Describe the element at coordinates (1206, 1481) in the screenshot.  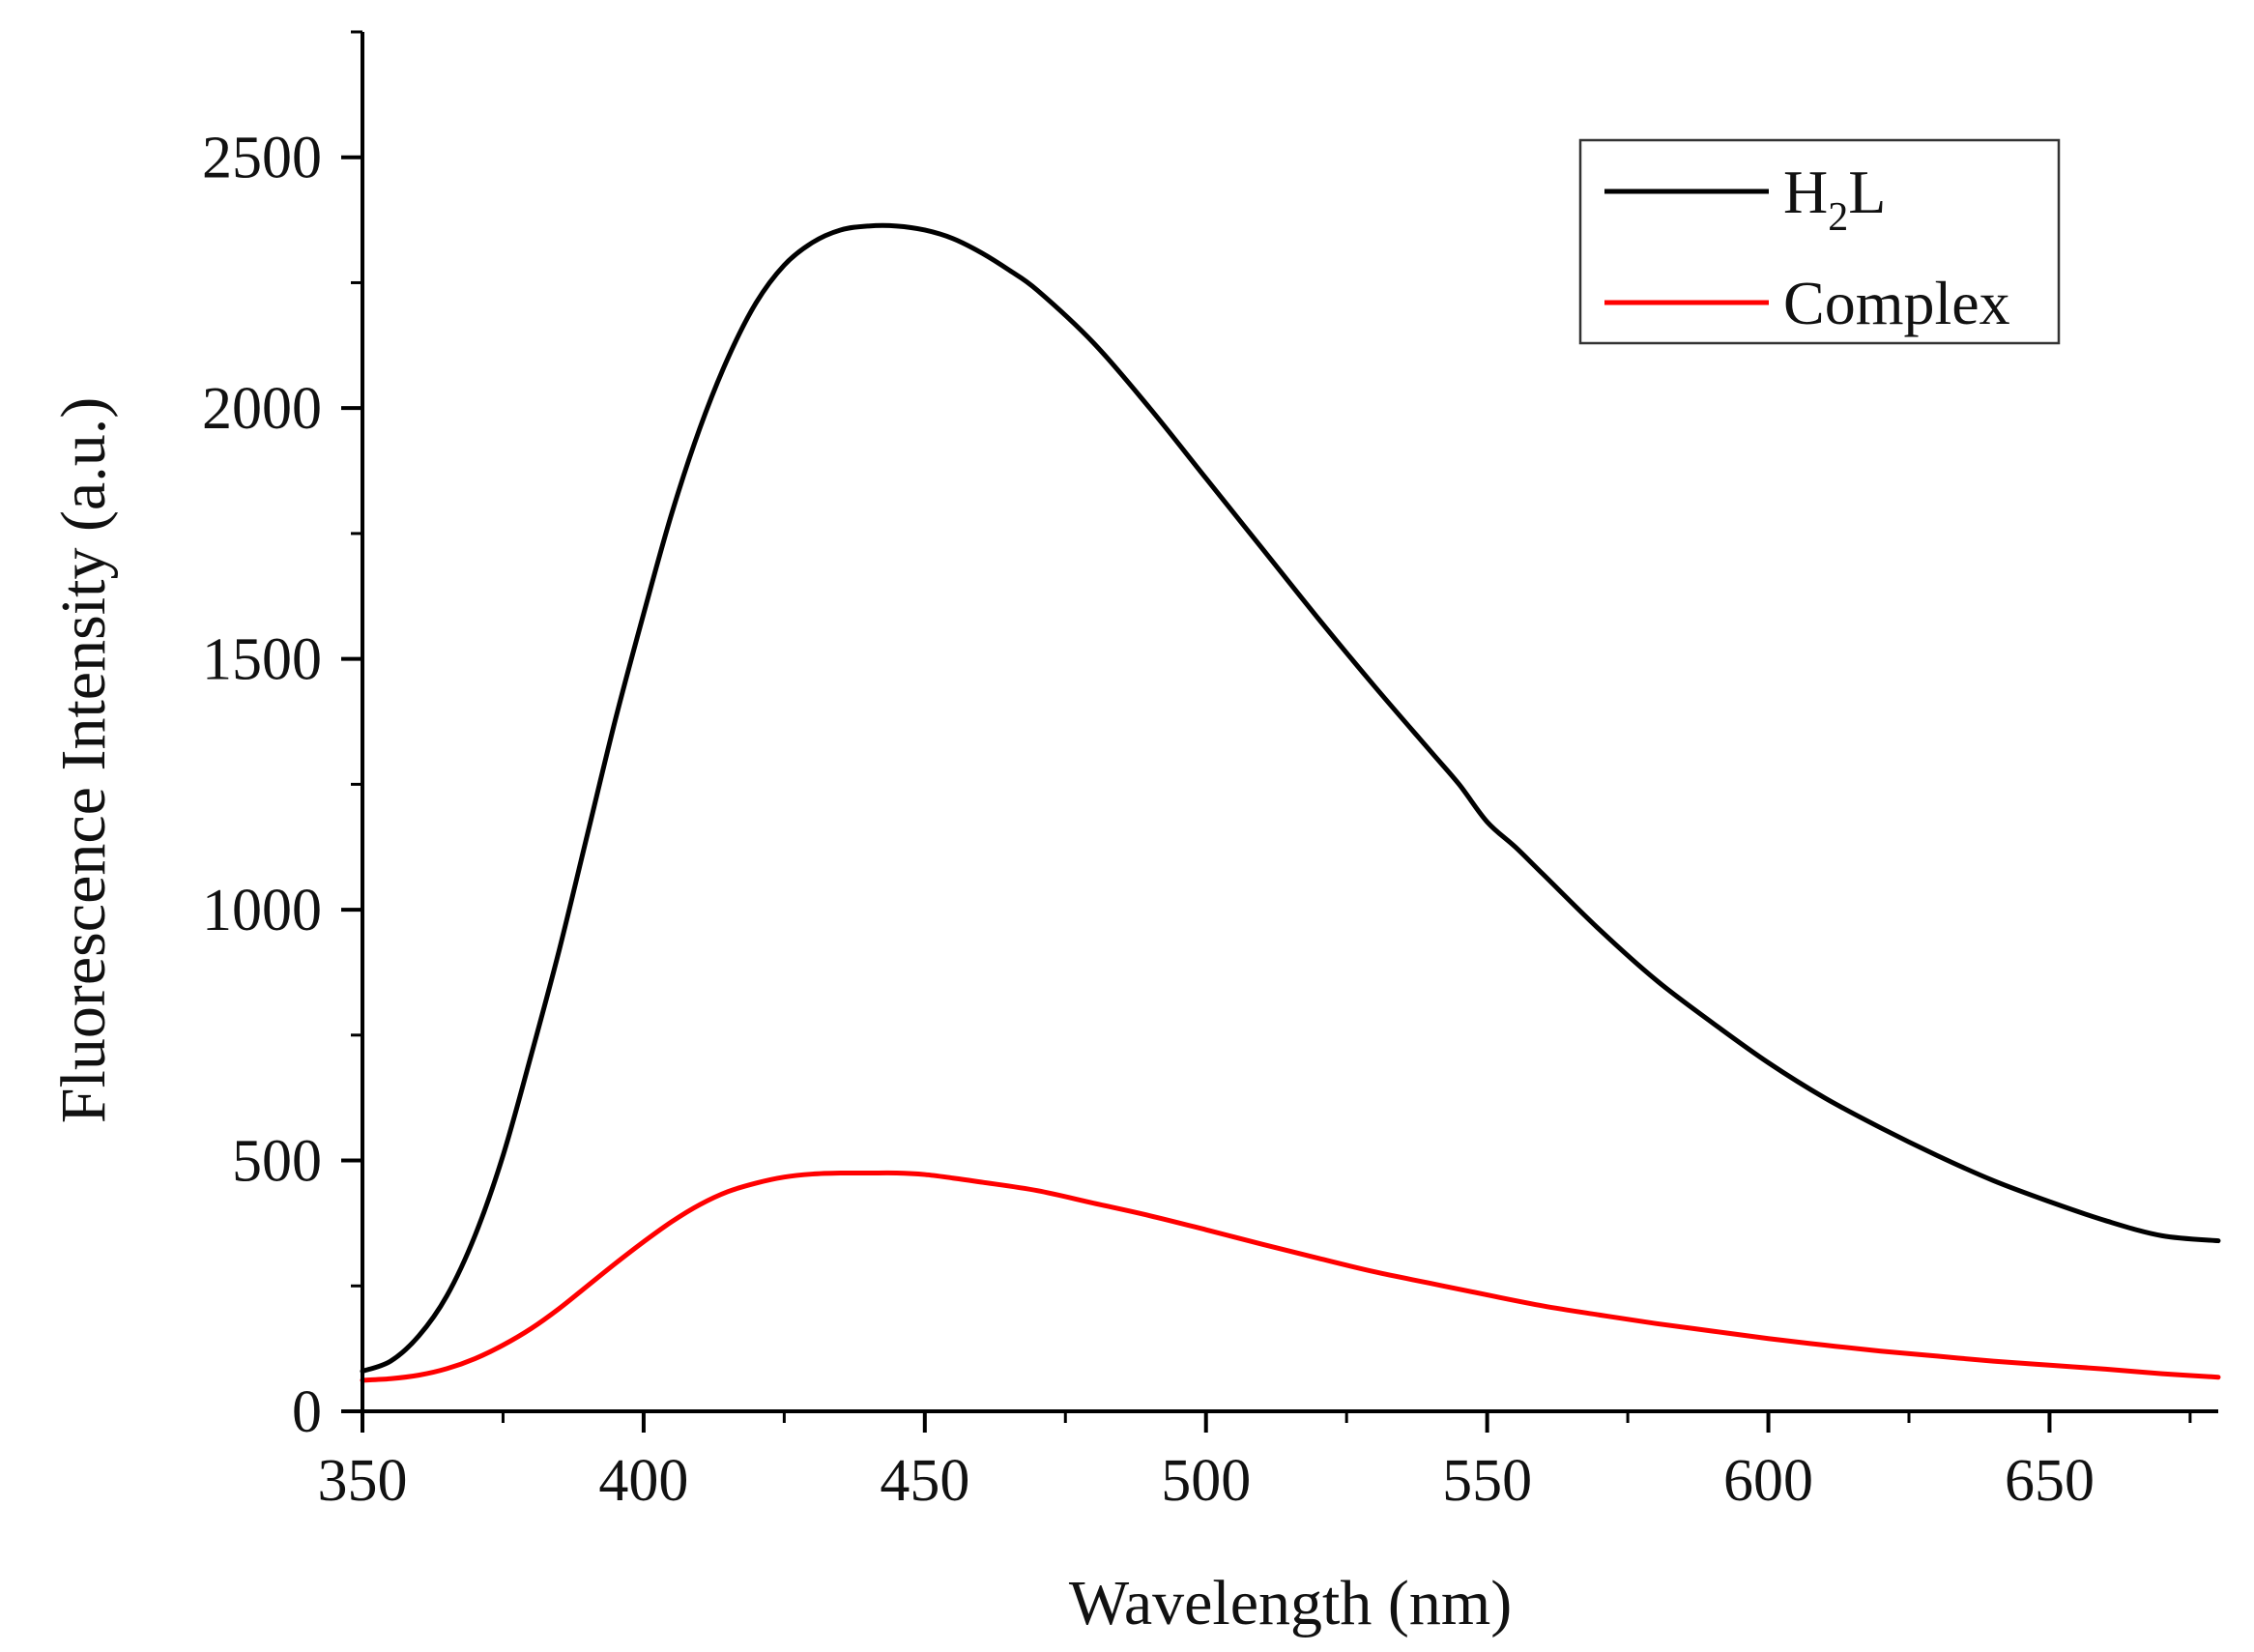
I see `x-tick-label: 500` at that location.